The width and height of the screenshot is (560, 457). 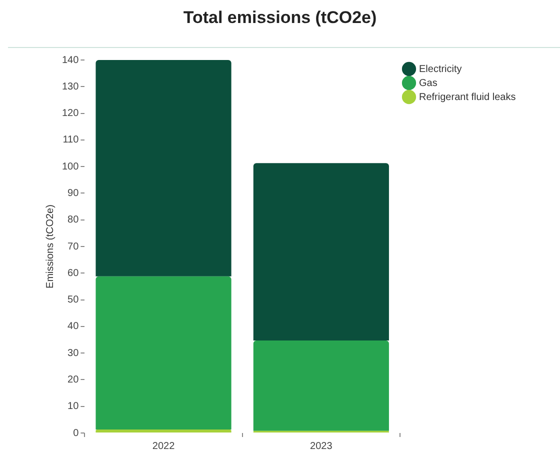 What do you see at coordinates (50, 246) in the screenshot?
I see `y-axis-title: Emissions (tCO2e)` at bounding box center [50, 246].